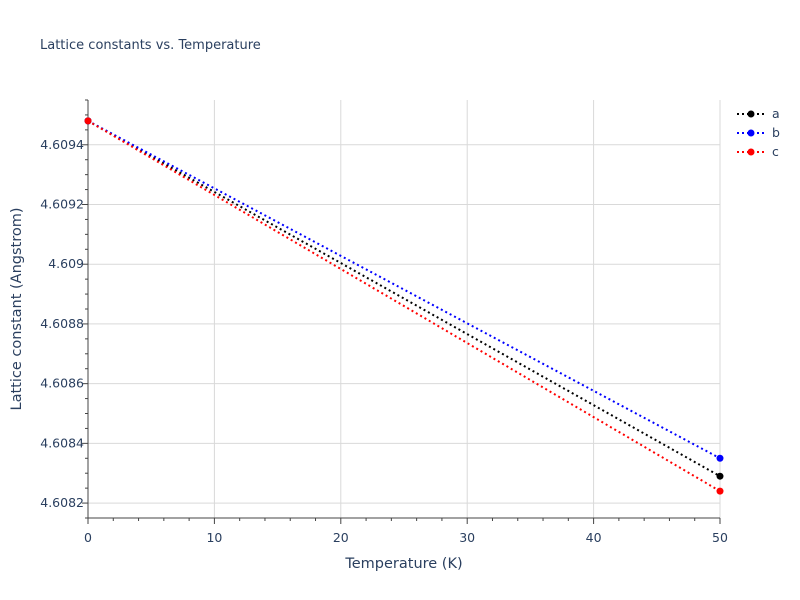 The height and width of the screenshot is (600, 800). Describe the element at coordinates (341, 537) in the screenshot. I see `x-tick-label: 20` at that location.